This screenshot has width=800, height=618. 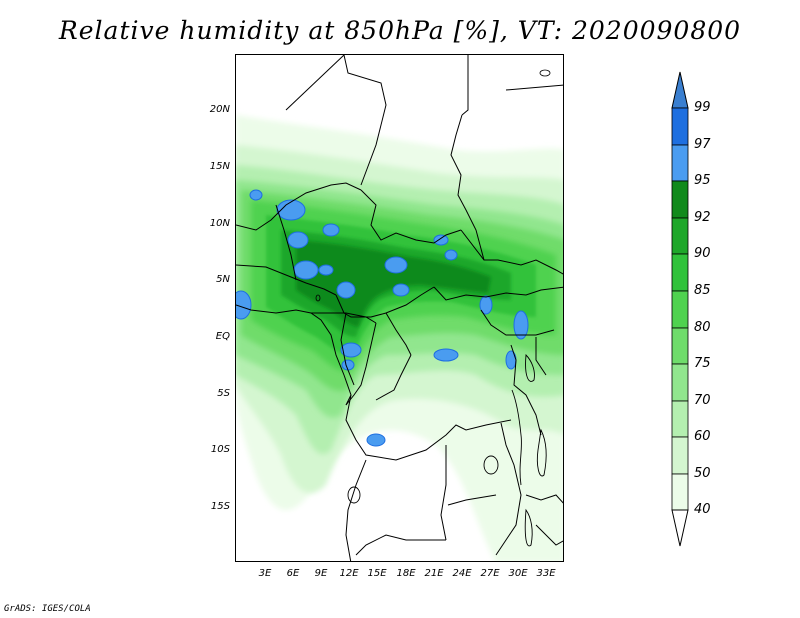 I want to click on lon-label-9e: 9E, so click(x=321, y=573).